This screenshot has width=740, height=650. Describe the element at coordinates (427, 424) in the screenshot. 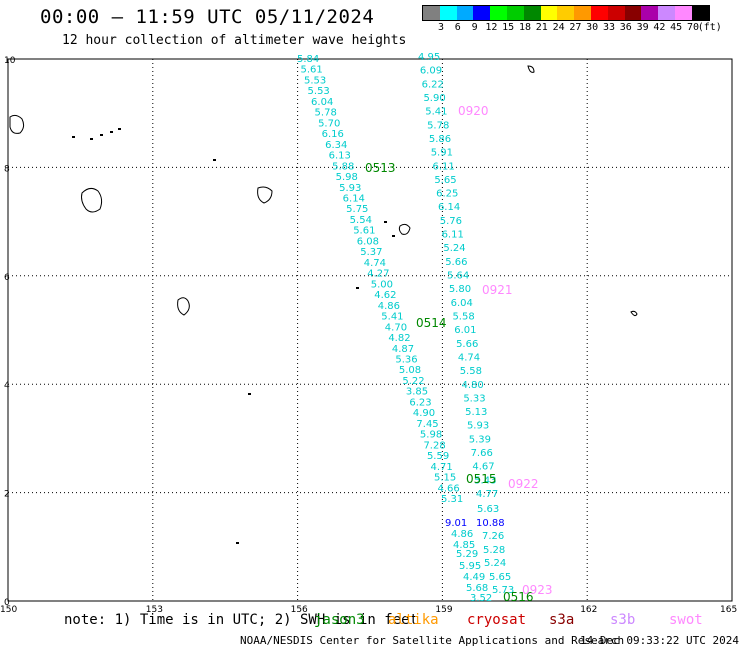

I see `wave-height-label: 7.45` at that location.